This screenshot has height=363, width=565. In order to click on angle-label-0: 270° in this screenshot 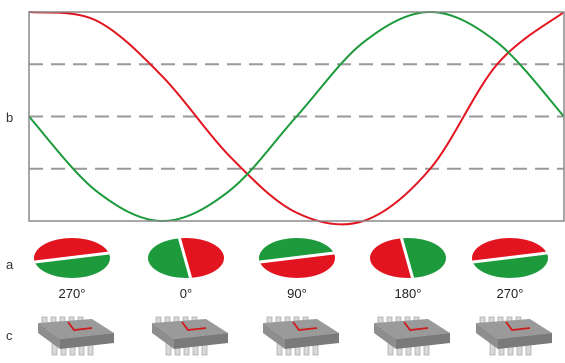, I will do `click(72, 293)`.